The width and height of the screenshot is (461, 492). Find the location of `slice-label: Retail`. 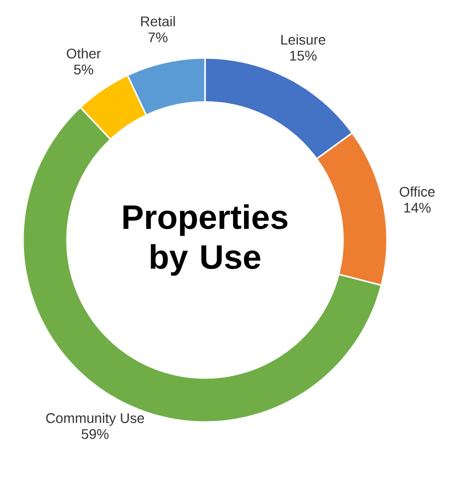

slice-label: Retail is located at coordinates (158, 21).